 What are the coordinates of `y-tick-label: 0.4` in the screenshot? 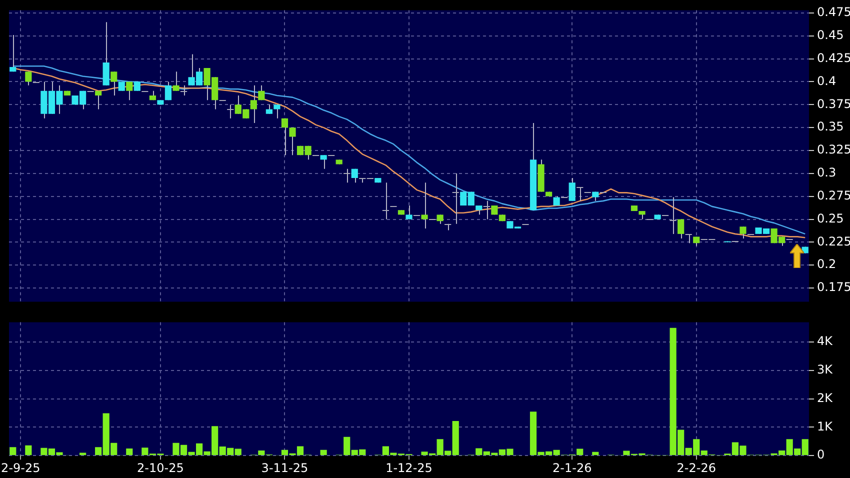 It's located at (826, 81).